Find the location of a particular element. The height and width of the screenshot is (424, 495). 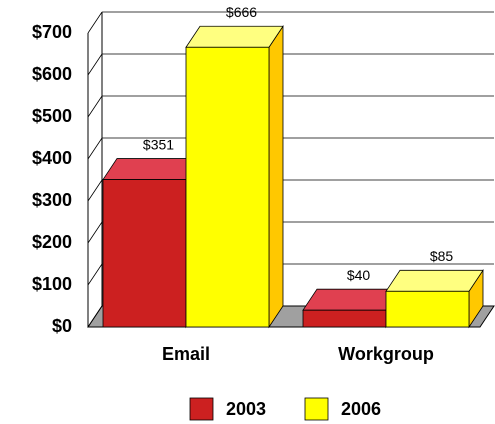

value-label: $351 is located at coordinates (158, 144).